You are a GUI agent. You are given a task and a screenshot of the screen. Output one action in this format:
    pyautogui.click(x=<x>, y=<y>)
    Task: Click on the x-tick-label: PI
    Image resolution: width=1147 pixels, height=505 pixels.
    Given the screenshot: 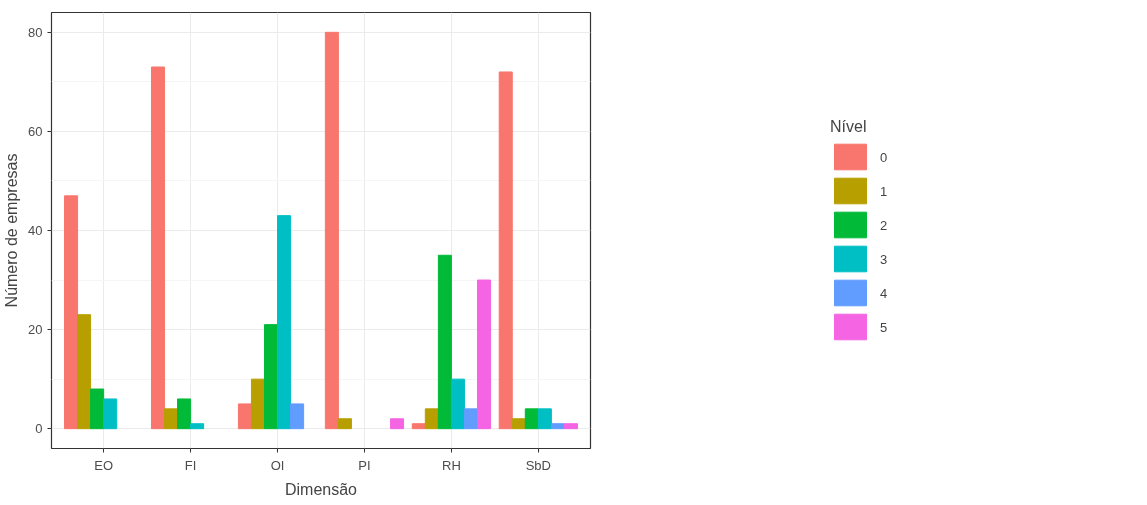 What is the action you would take?
    pyautogui.click(x=364, y=465)
    